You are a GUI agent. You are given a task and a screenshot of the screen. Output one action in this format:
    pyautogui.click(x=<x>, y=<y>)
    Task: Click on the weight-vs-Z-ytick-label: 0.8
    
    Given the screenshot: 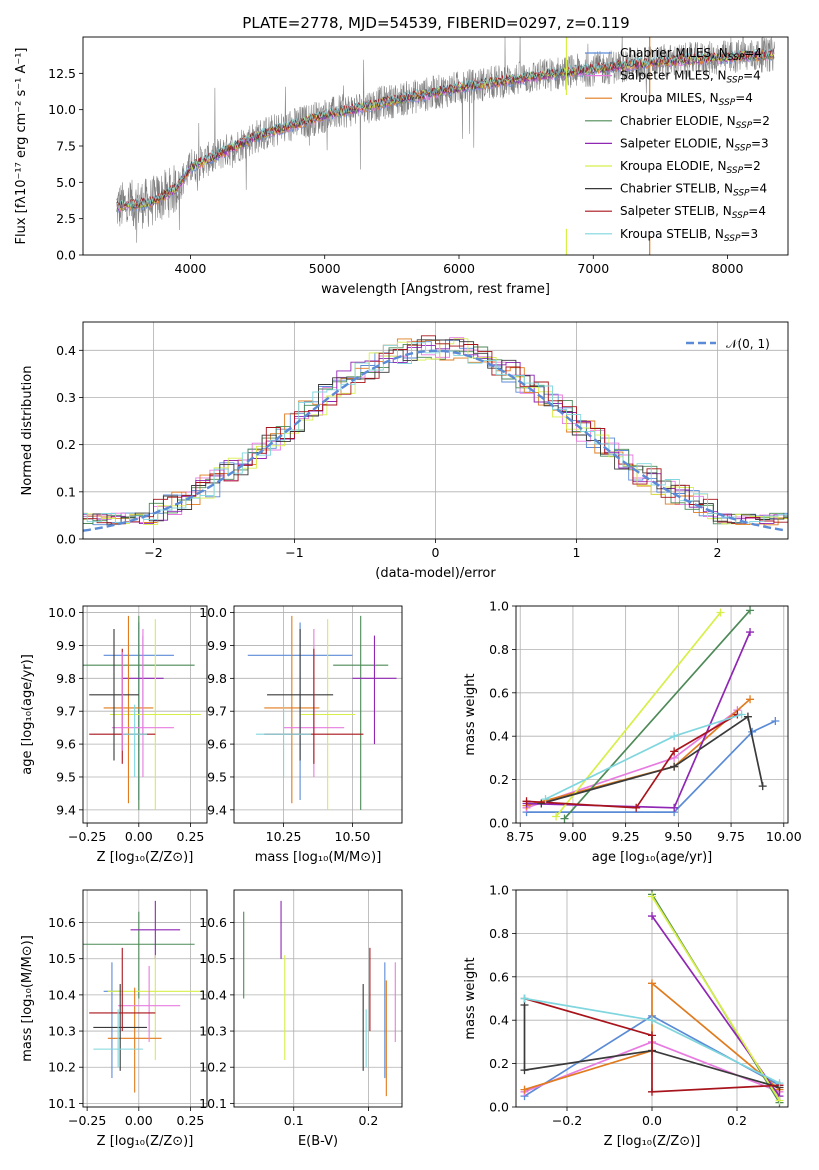 What is the action you would take?
    pyautogui.click(x=499, y=933)
    